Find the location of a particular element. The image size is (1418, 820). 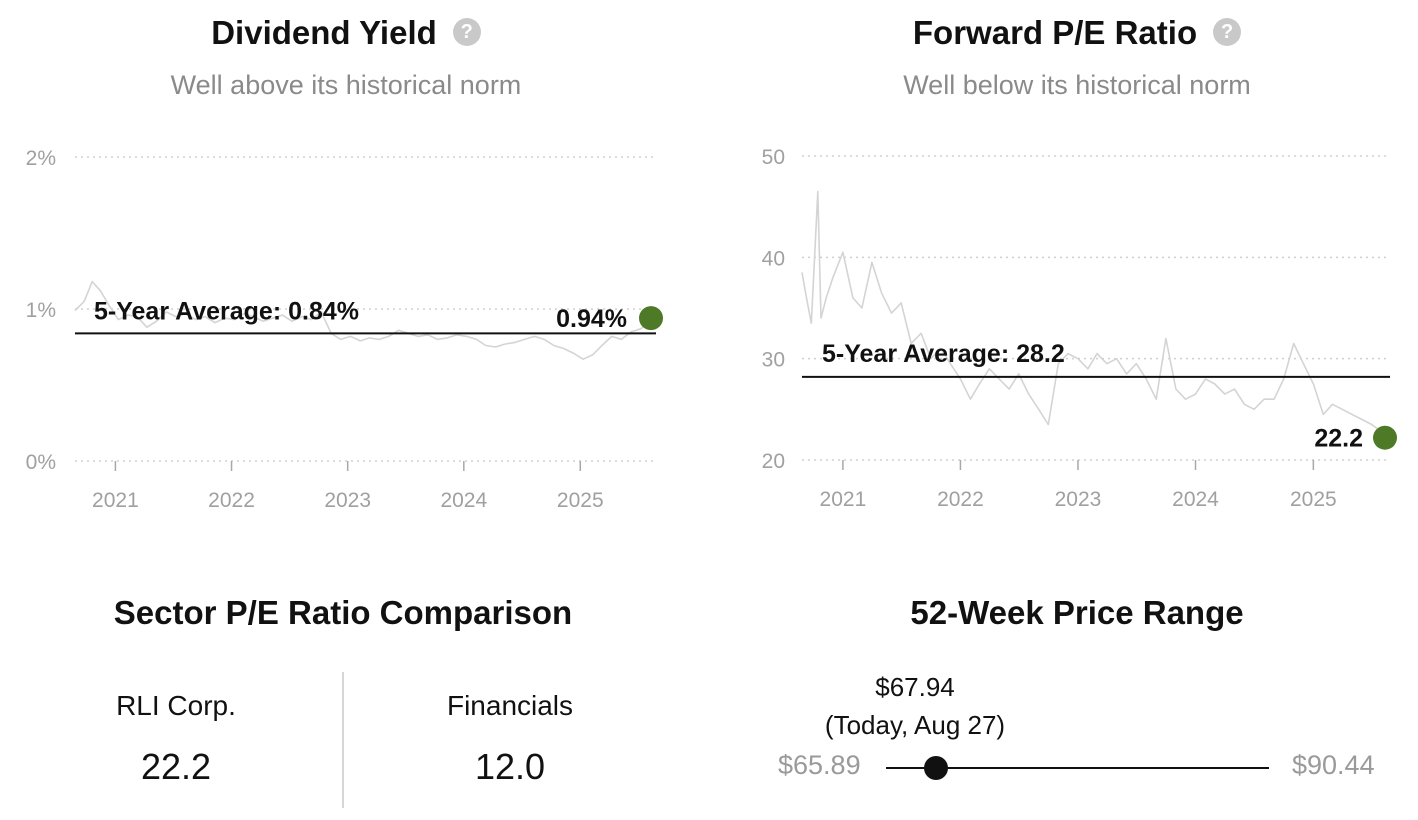

average-label: 5-Year Average: 28.2 is located at coordinates (943, 354).